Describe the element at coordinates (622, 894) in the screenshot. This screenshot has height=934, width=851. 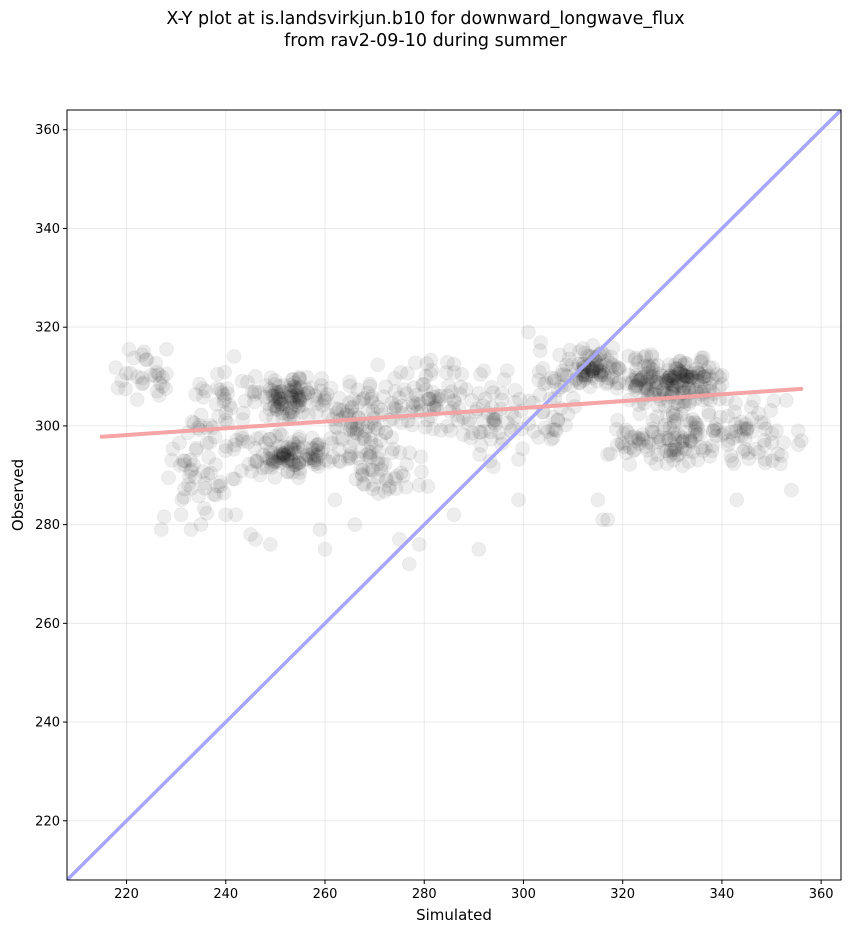
I see `x-tick-label: 320` at that location.